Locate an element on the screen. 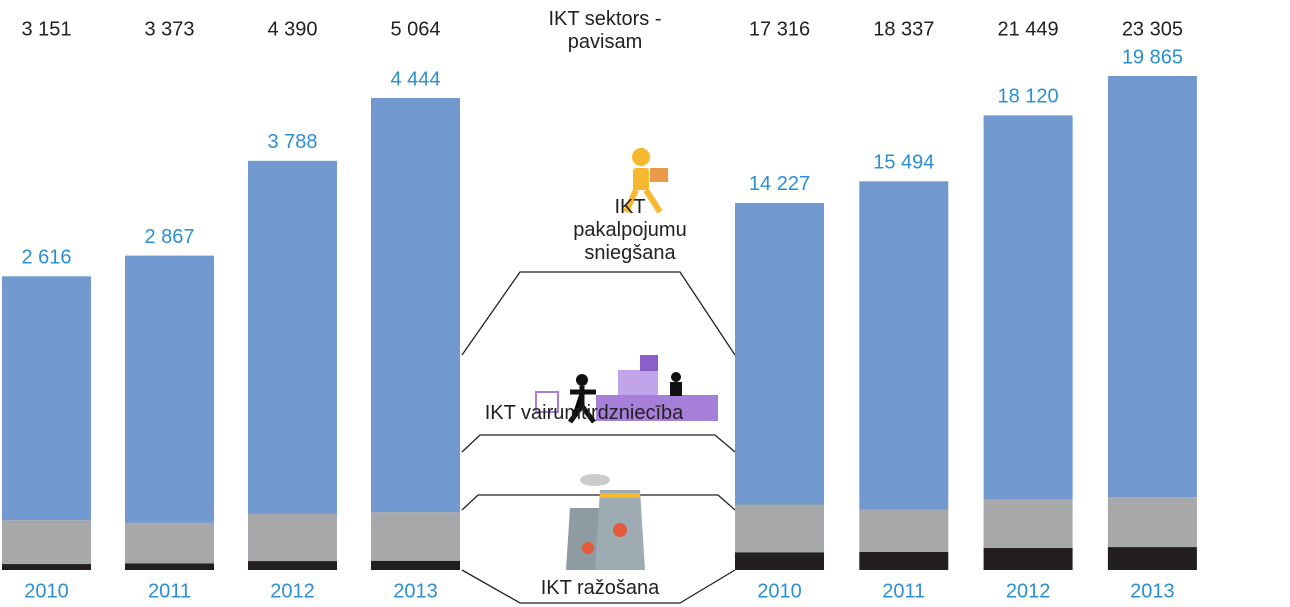  value-label: 4 444 is located at coordinates (415, 79).